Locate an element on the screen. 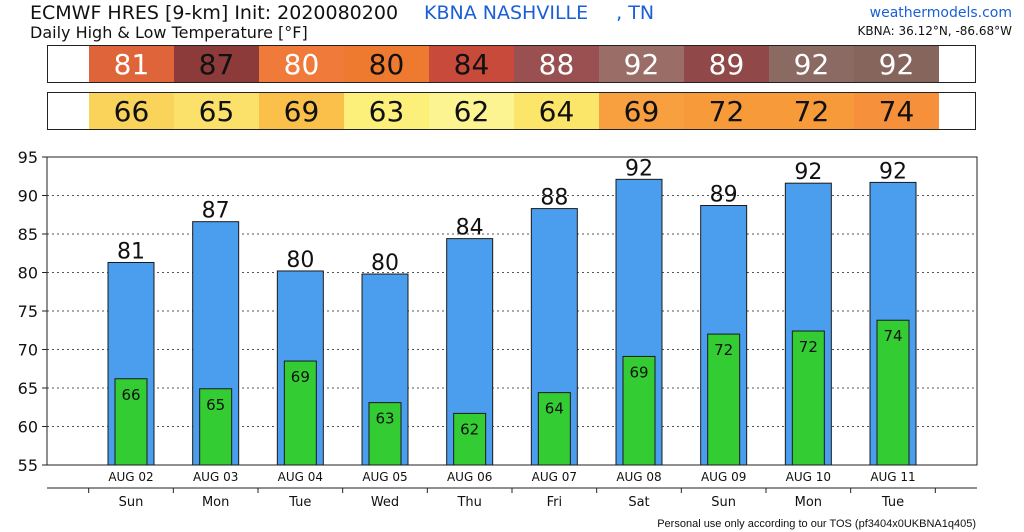 The height and width of the screenshot is (532, 1024). x-tick-label: AUG 03 is located at coordinates (215, 477).